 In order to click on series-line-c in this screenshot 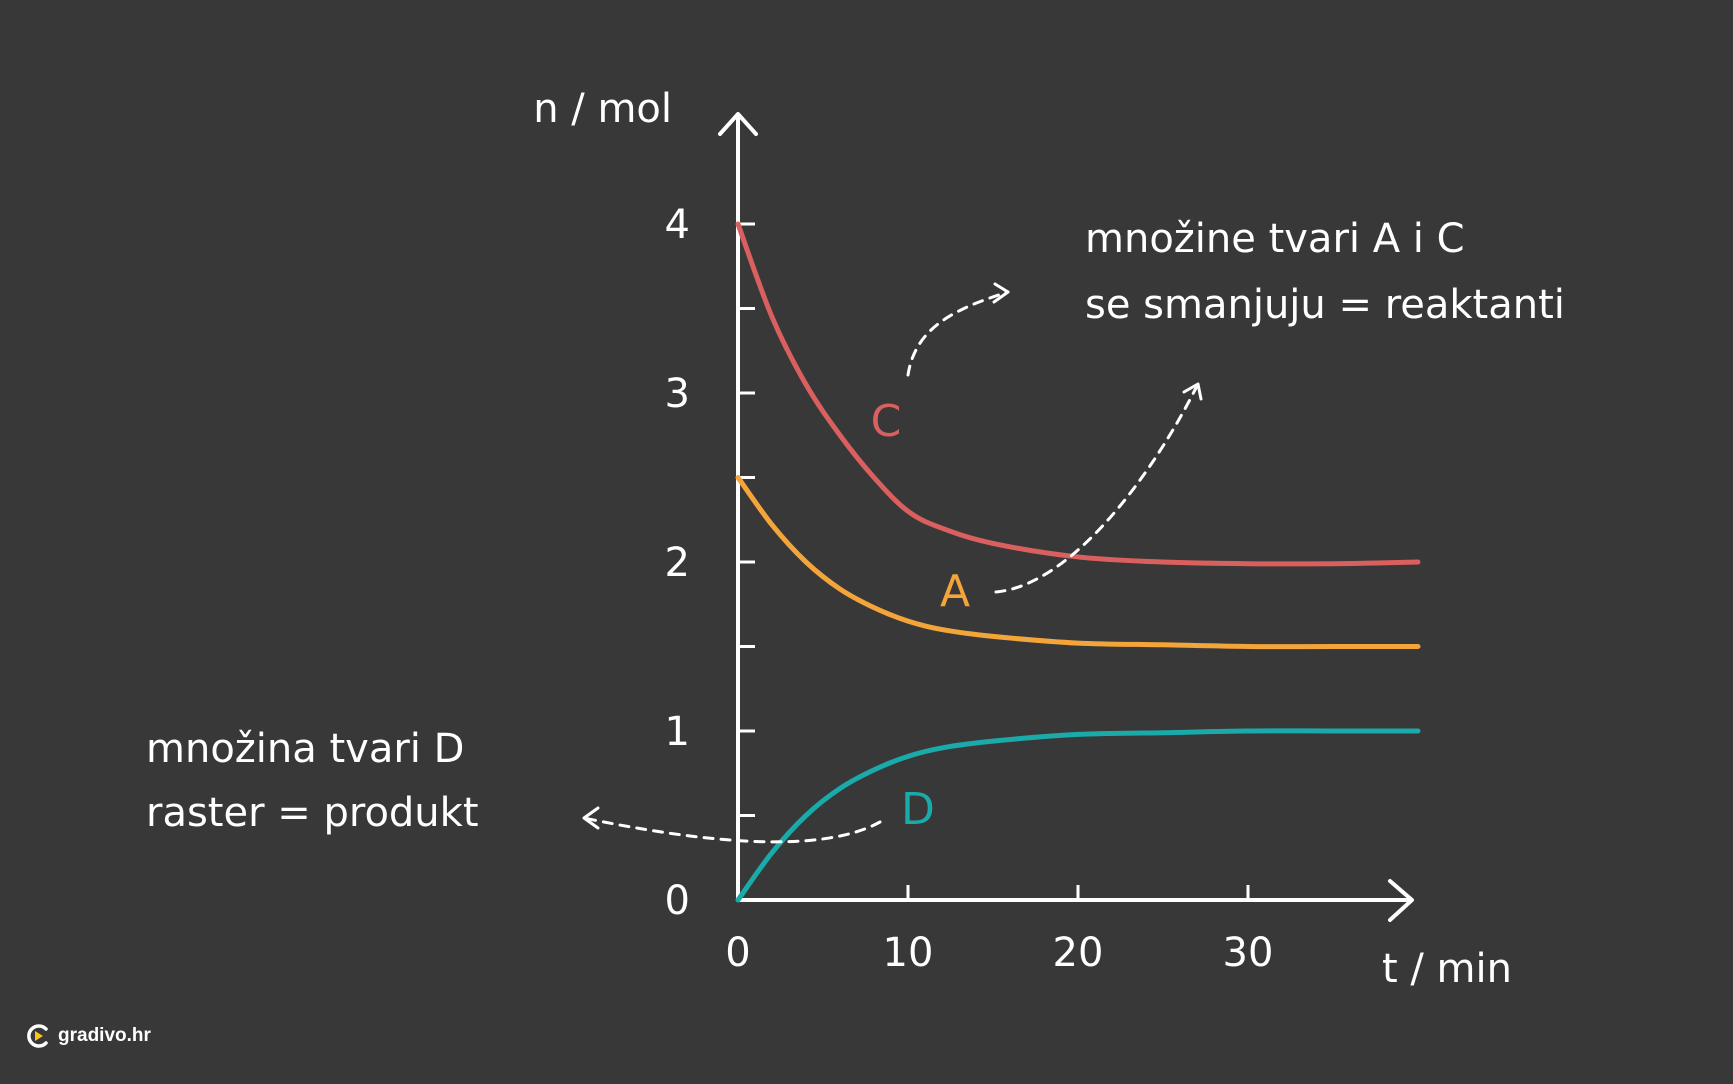, I will do `click(1078, 394)`.